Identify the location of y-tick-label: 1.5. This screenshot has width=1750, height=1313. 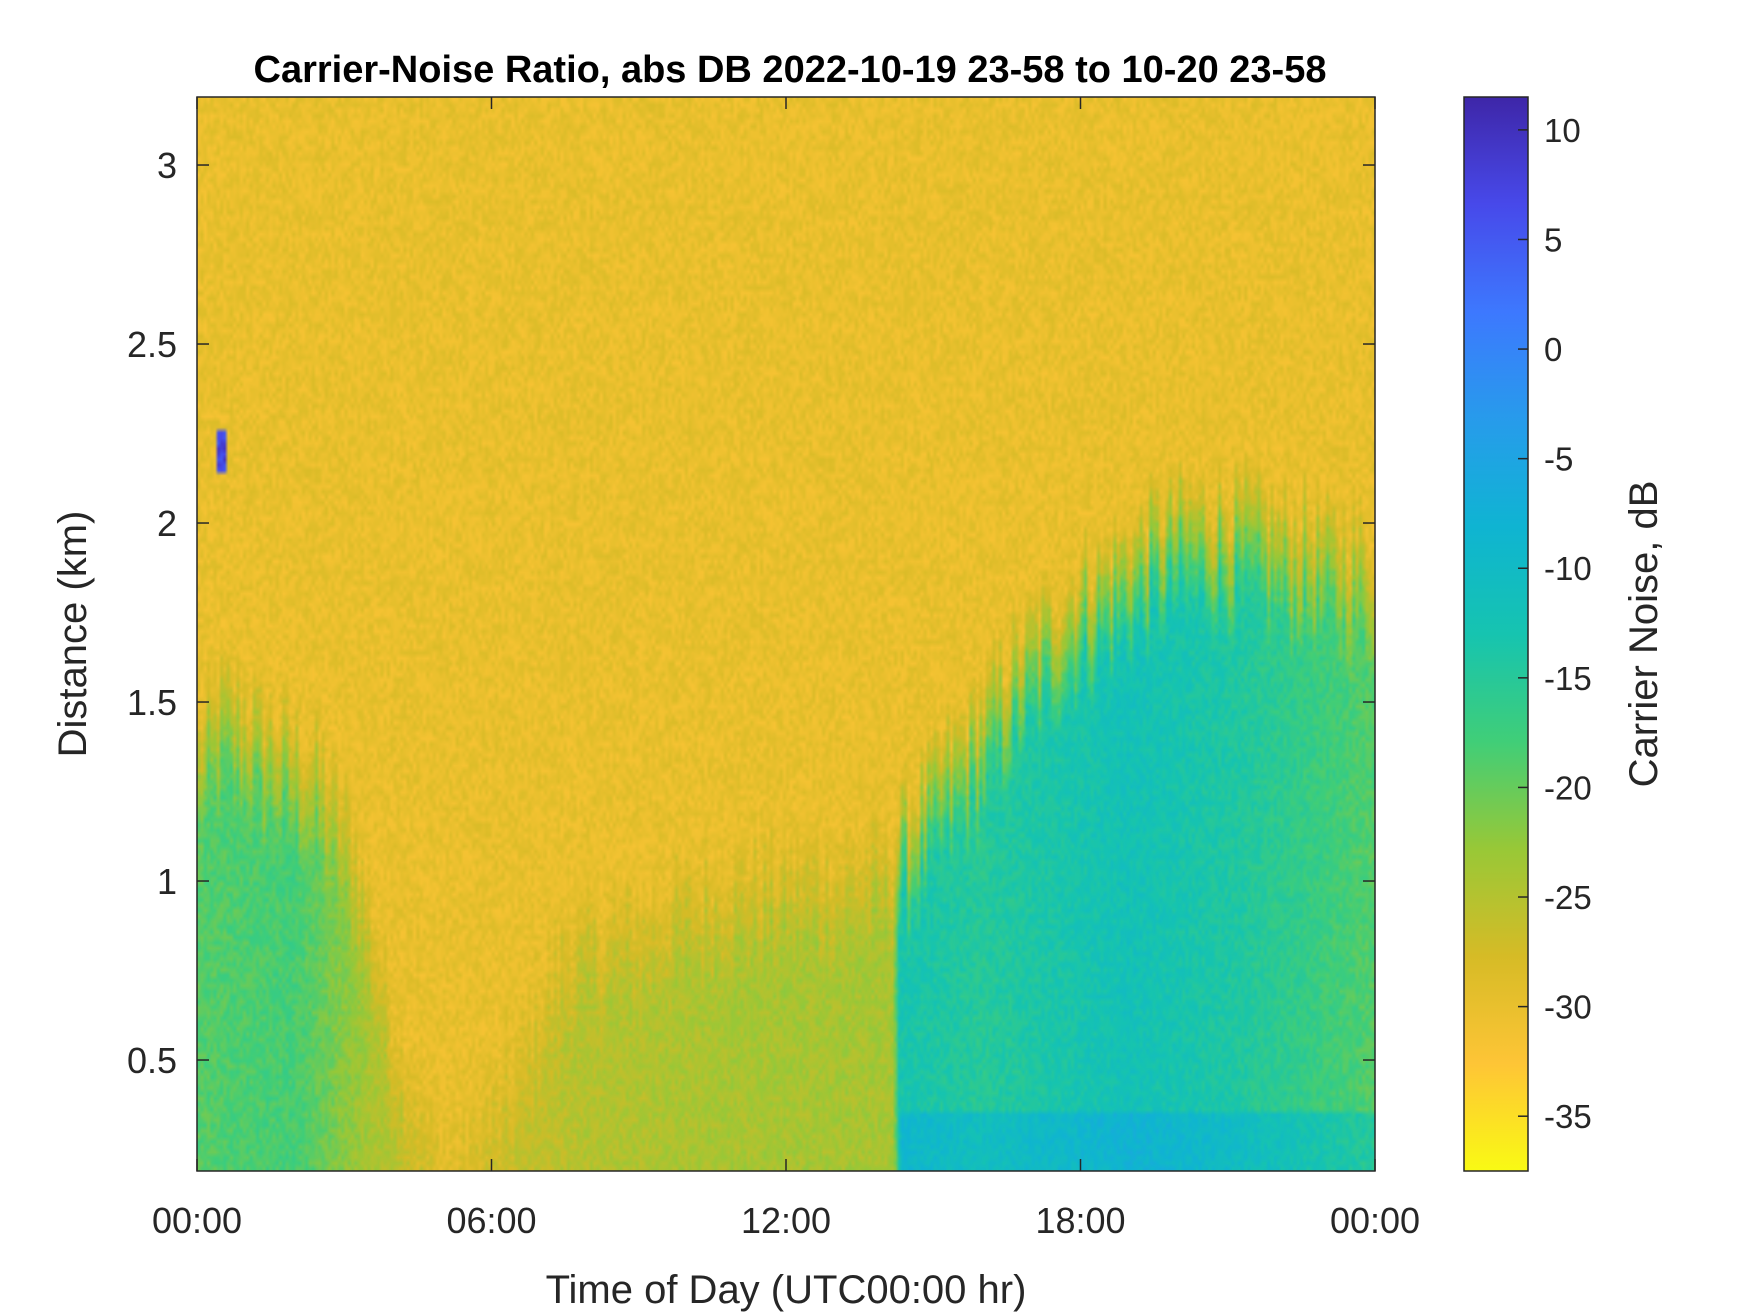
(152, 702).